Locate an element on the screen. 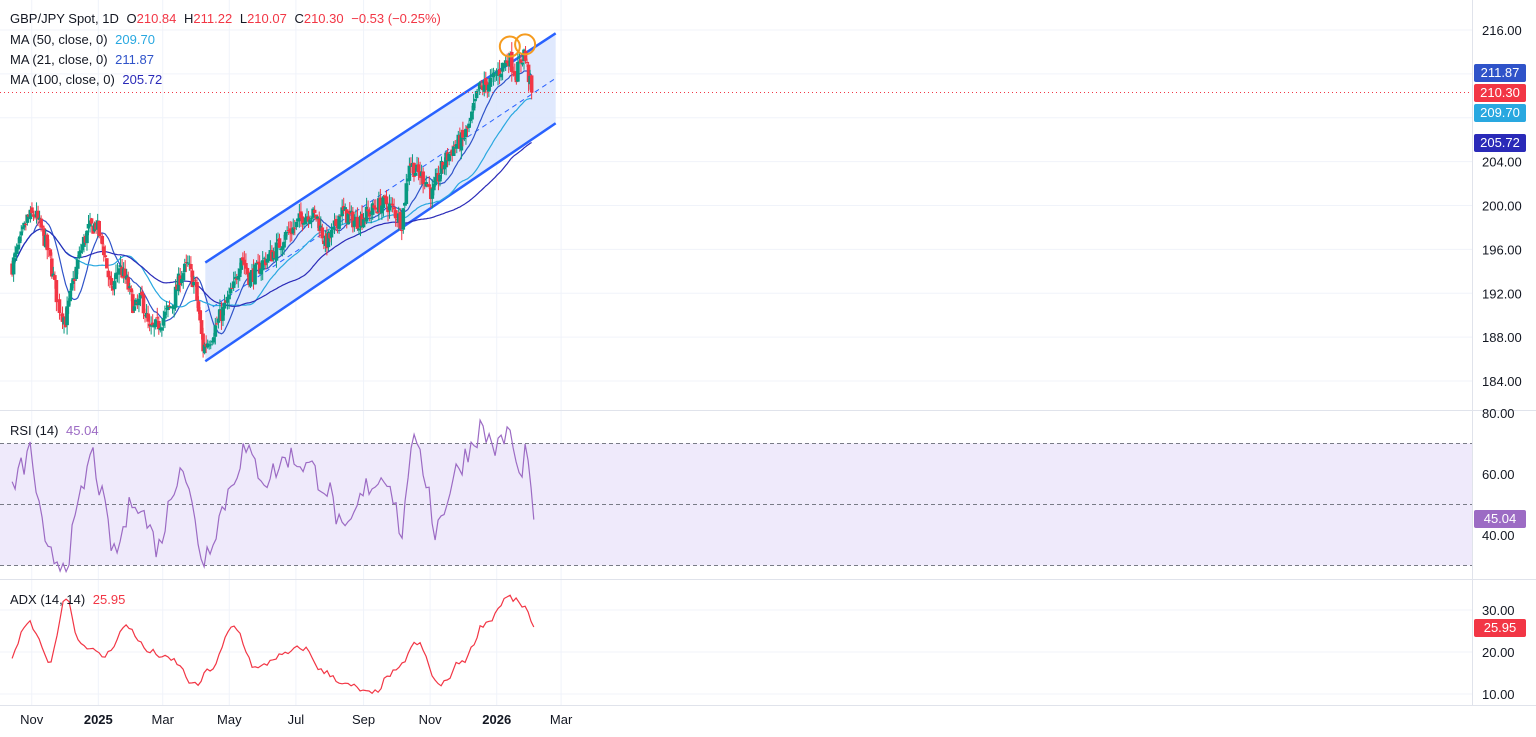  rsi-value-label: 45.04 is located at coordinates (1500, 519).